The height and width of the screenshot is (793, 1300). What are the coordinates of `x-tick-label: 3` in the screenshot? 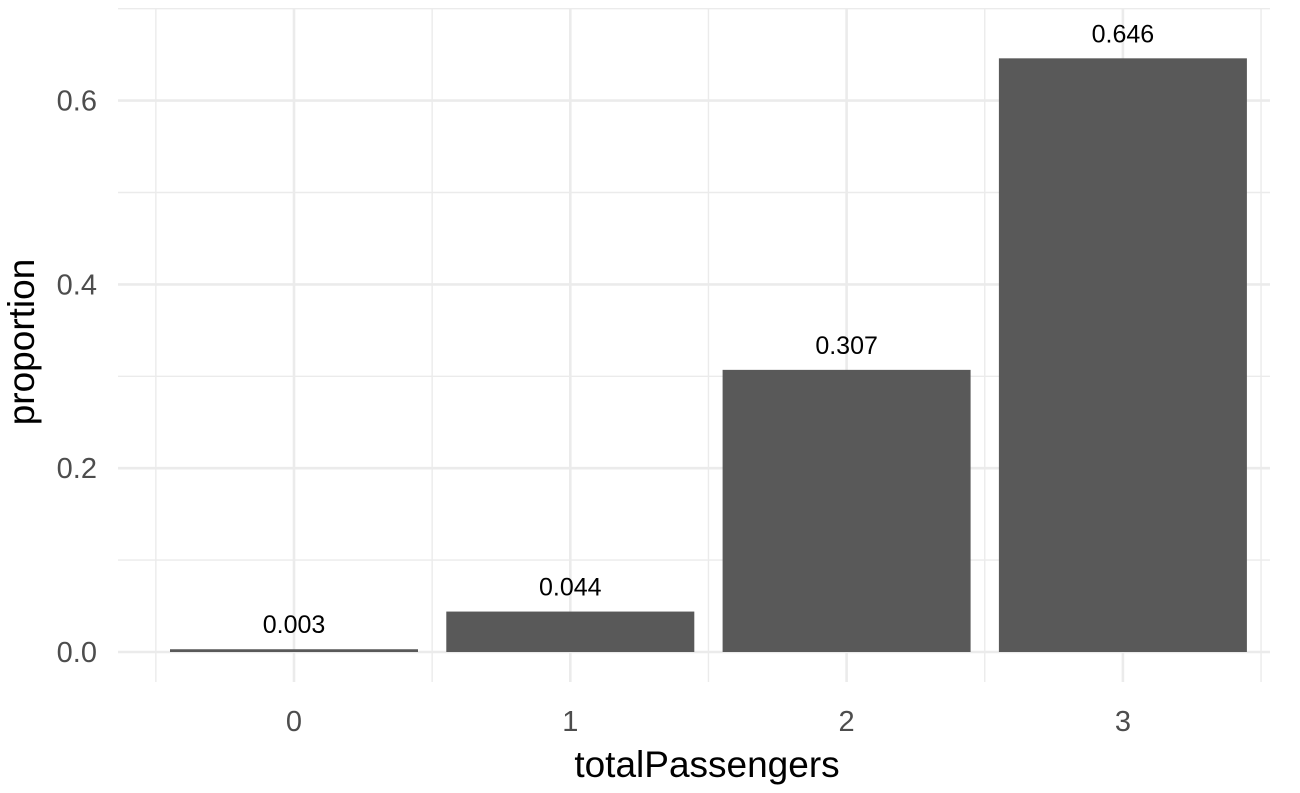 It's located at (1123, 722).